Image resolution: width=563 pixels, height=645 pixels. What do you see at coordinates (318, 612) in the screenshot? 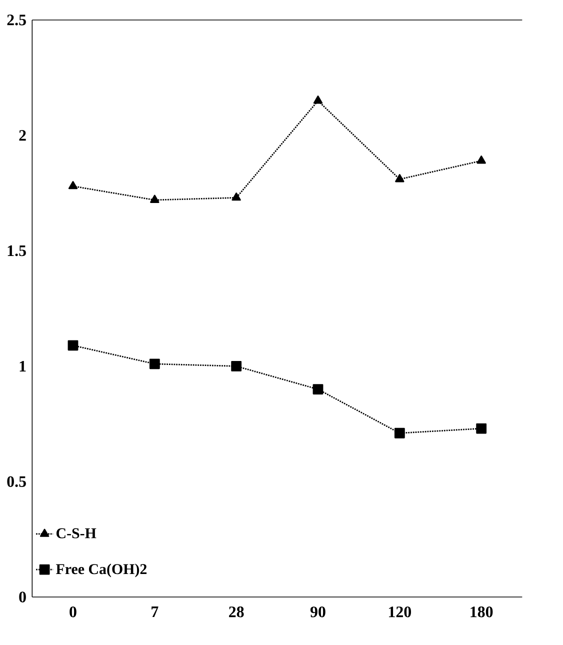
I see `x-tick-label: 90` at bounding box center [318, 612].